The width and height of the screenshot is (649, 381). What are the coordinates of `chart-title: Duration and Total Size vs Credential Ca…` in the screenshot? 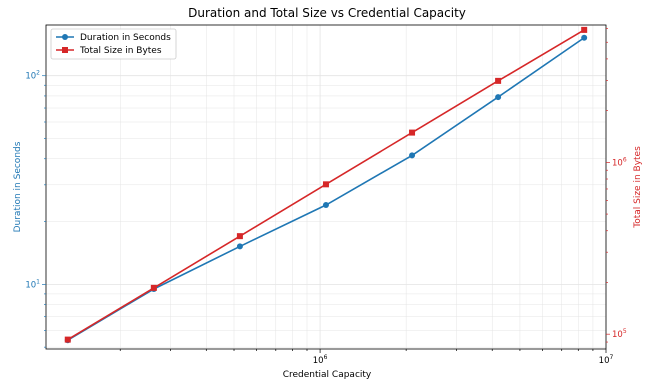 It's located at (327, 13).